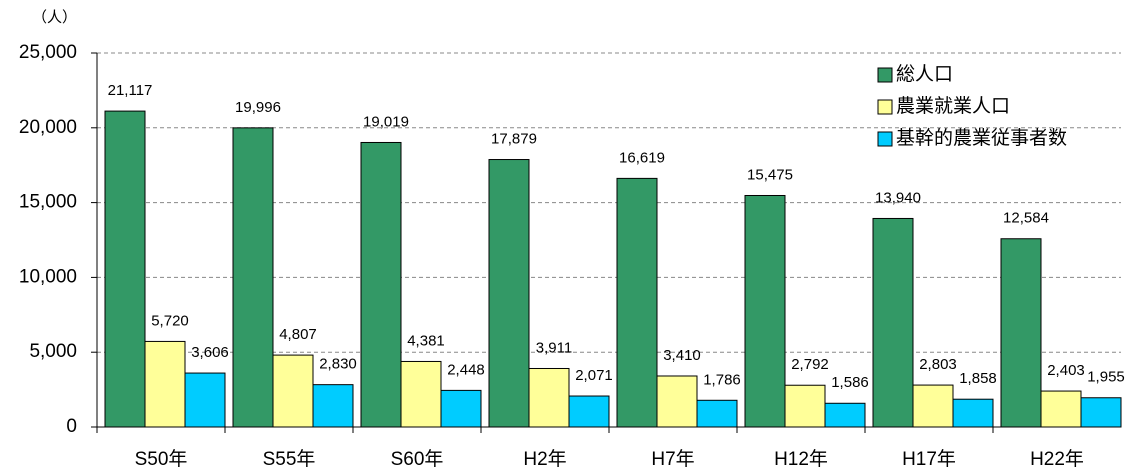 This screenshot has width=1133, height=474. I want to click on x-tick-label: H2年, so click(544, 459).